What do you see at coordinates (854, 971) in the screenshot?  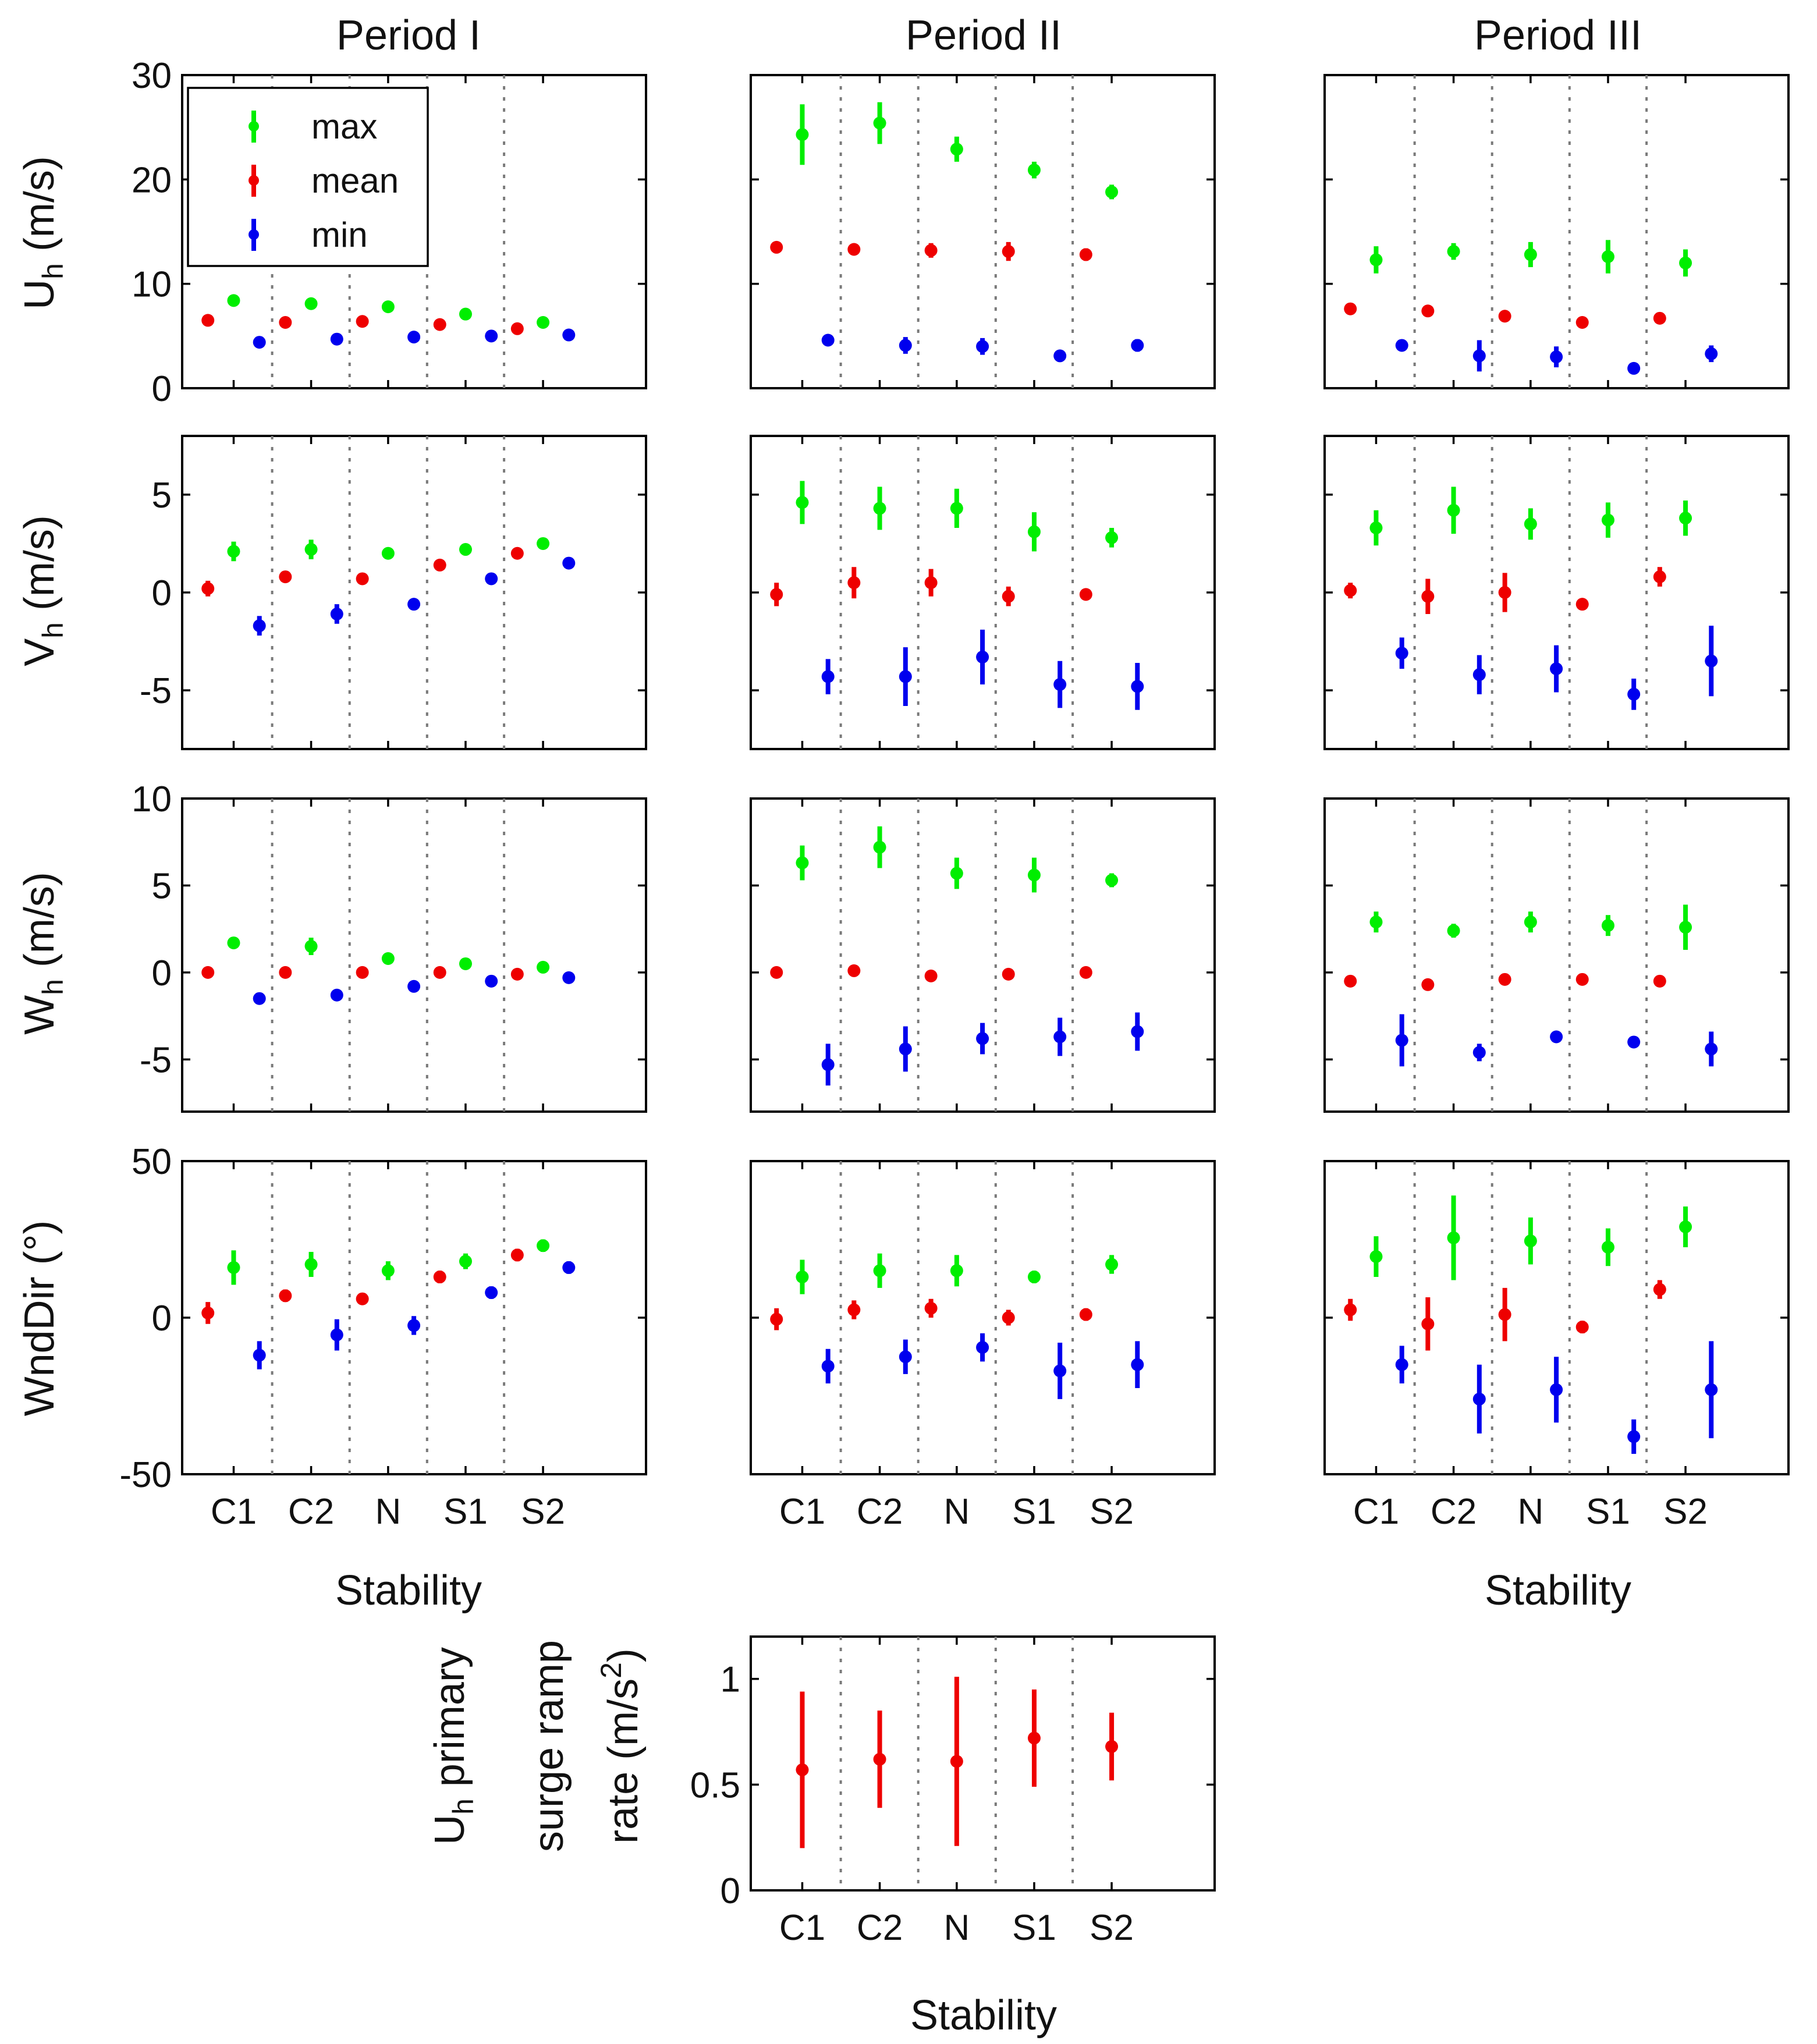 I see `wh-p2-mean-point-C2` at bounding box center [854, 971].